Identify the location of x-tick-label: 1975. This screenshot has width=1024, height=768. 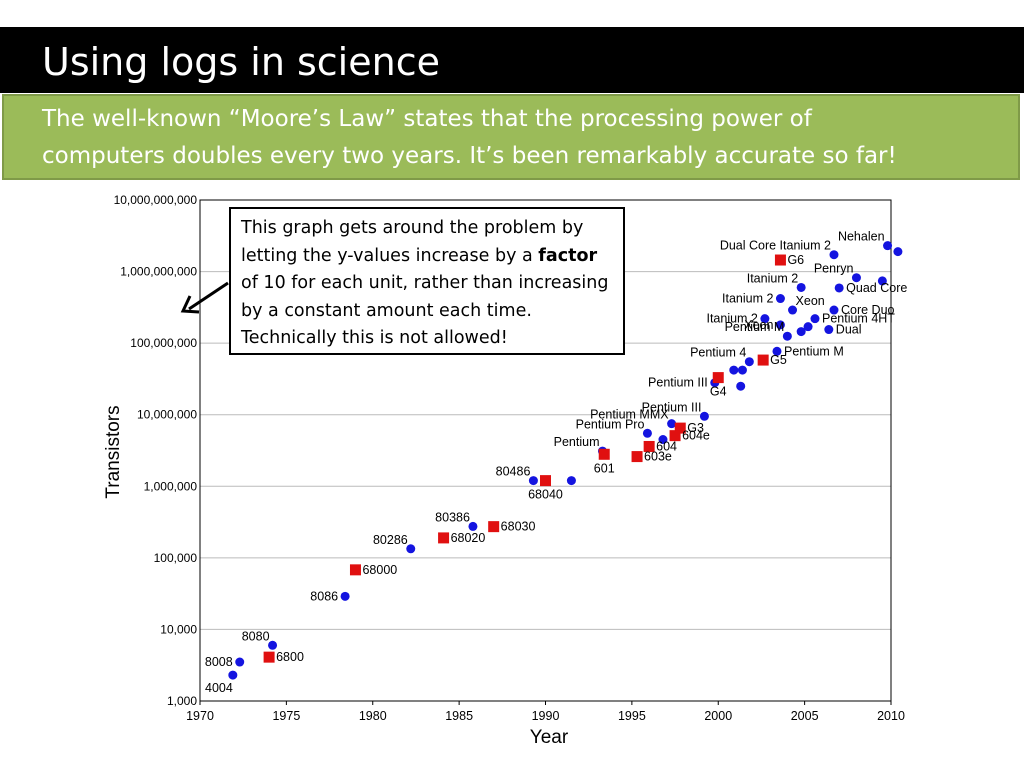
(286, 716).